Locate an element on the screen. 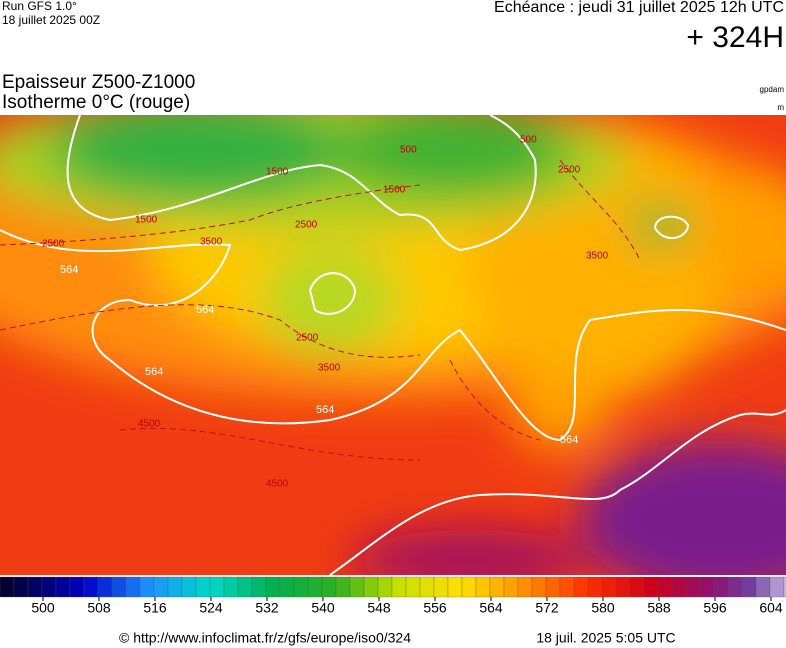 Image resolution: width=786 pixels, height=648 pixels. colorbar-tick-label: 588 is located at coordinates (659, 608).